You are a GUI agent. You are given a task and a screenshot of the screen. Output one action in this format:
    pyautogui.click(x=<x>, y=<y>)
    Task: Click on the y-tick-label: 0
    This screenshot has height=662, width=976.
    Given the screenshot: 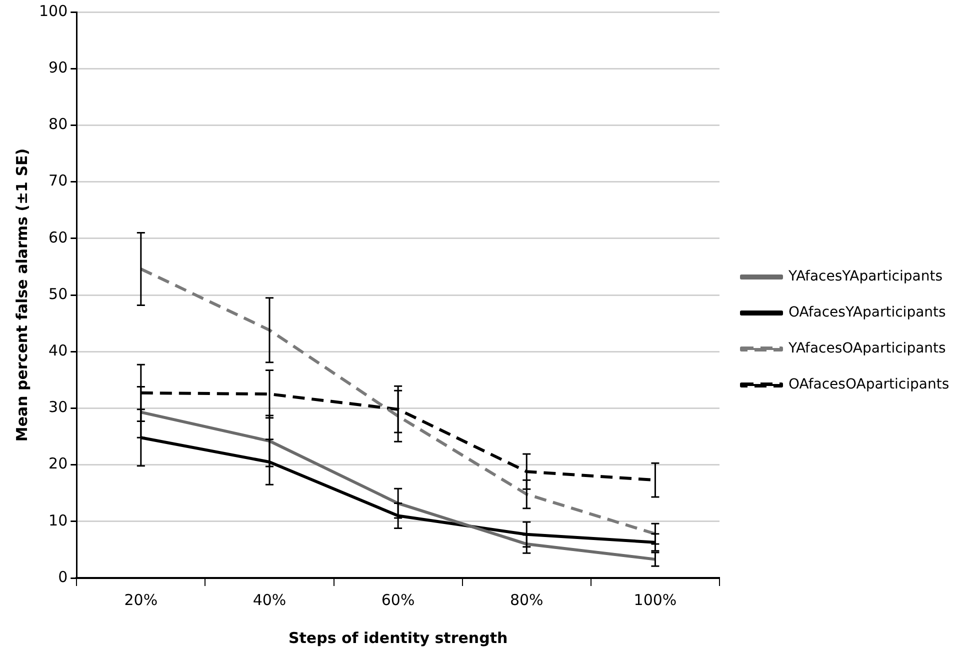 What is the action you would take?
    pyautogui.click(x=63, y=577)
    